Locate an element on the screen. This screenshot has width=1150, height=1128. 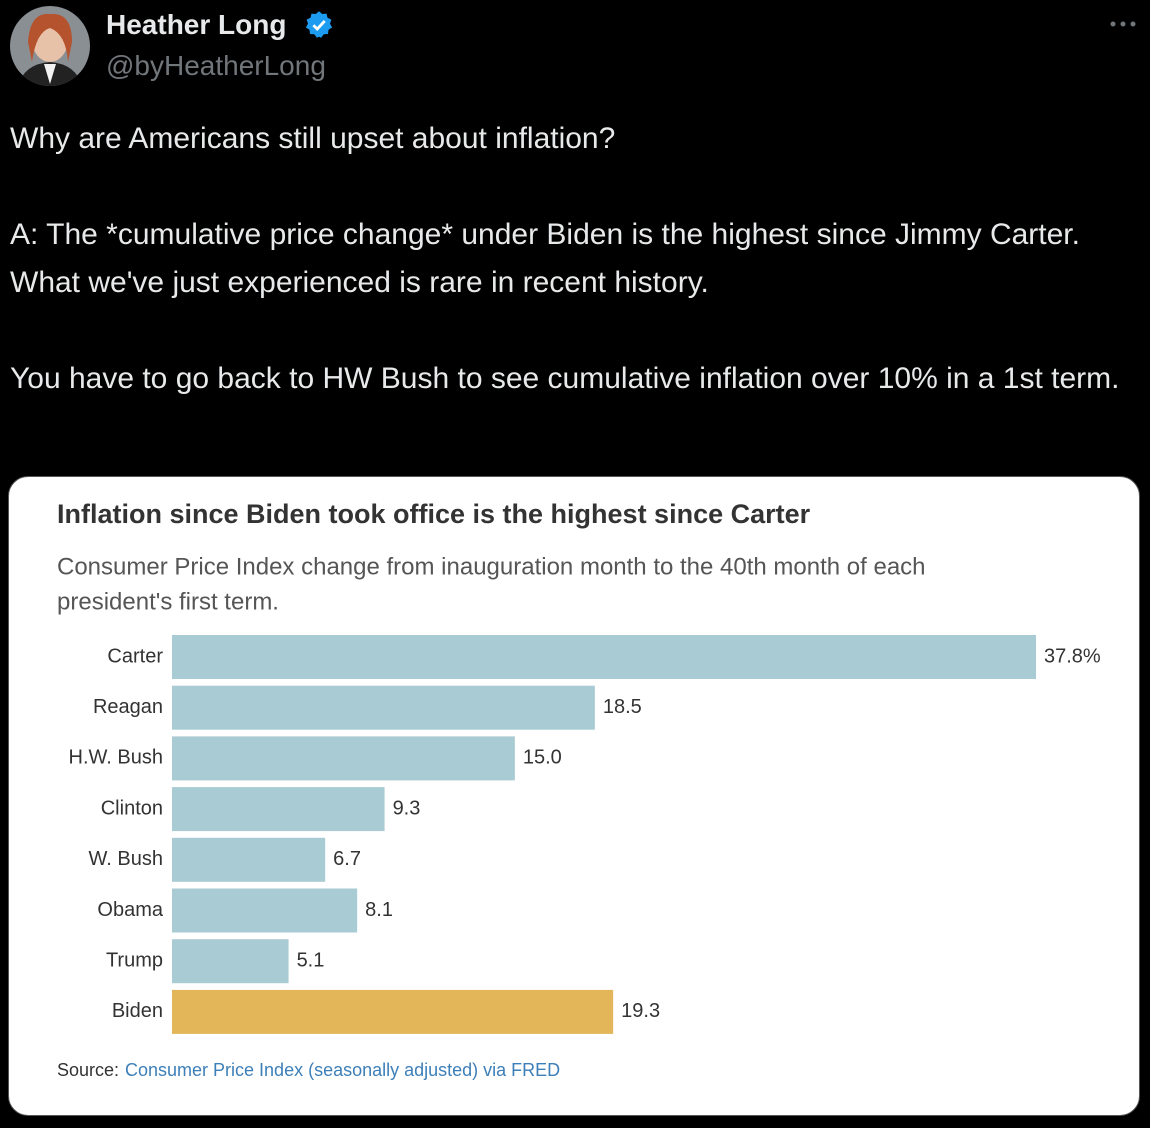
chart-subtitle: president's first term. is located at coordinates (168, 601).